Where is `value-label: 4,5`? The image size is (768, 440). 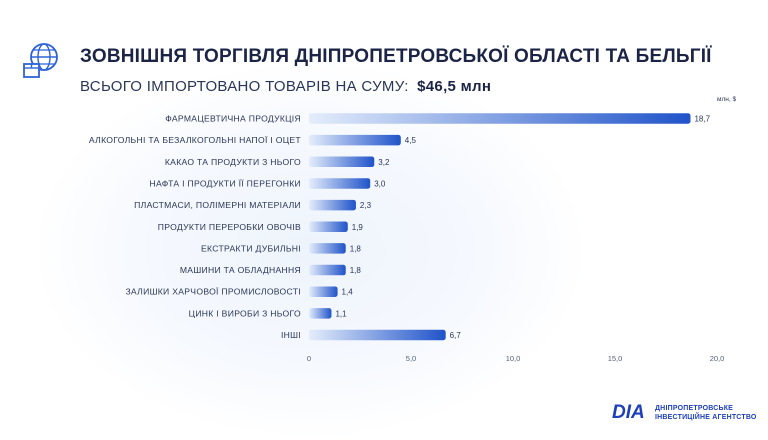
value-label: 4,5 is located at coordinates (411, 140).